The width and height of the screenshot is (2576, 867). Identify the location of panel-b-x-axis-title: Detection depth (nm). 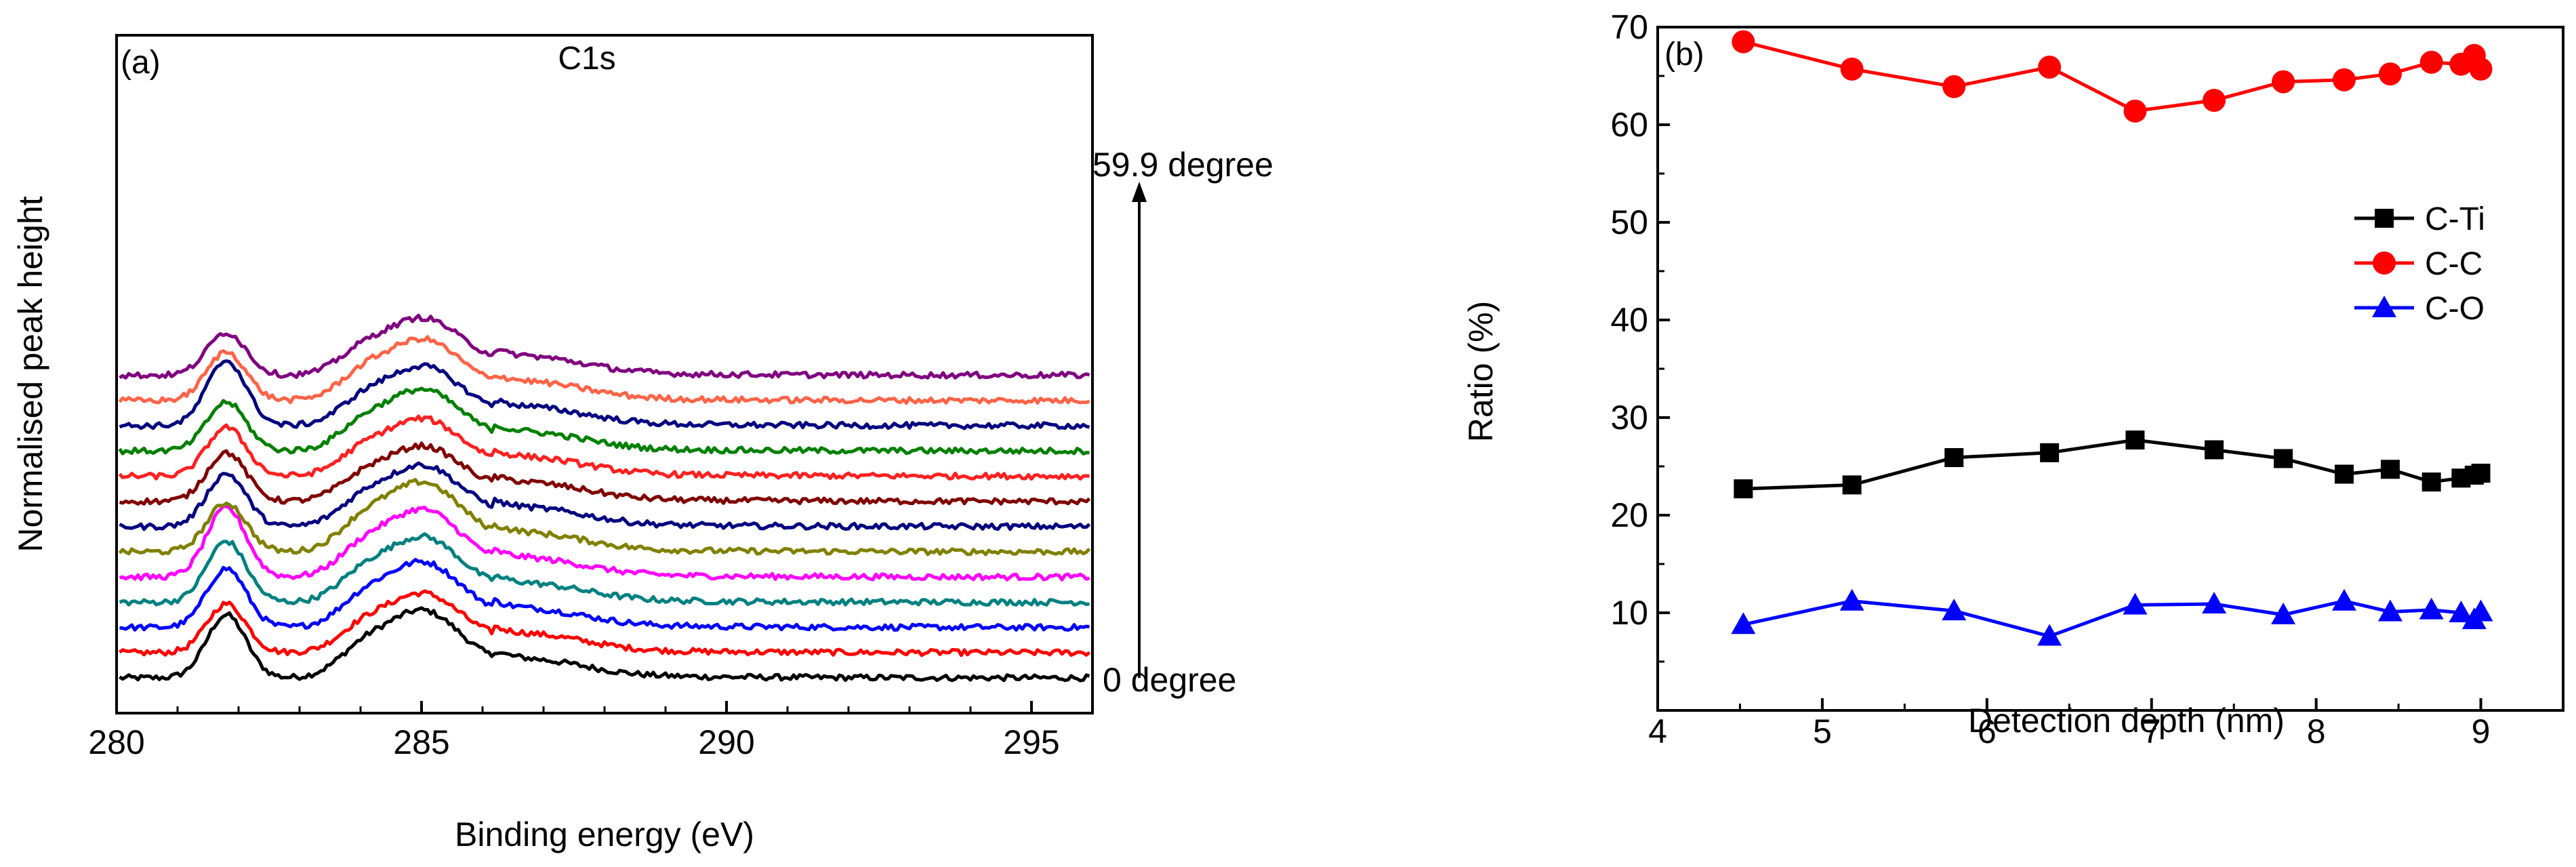
(2127, 721).